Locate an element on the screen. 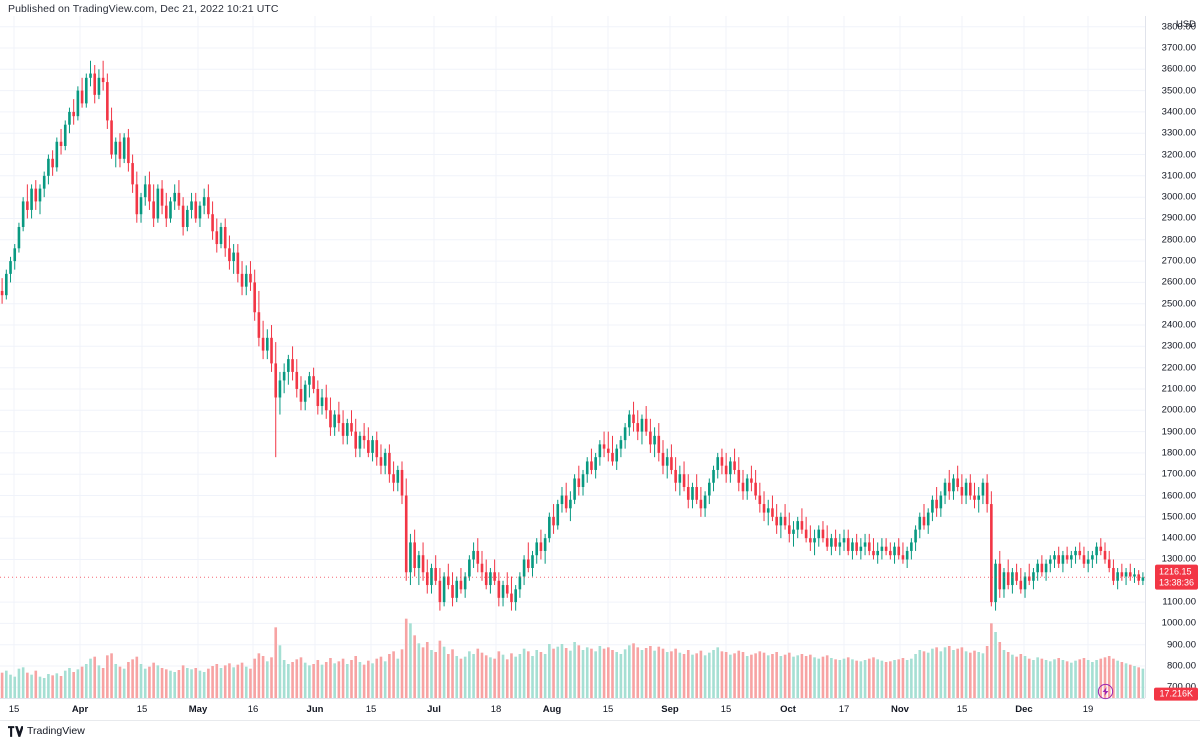  price-tick: 3100.00 is located at coordinates (1178, 176).